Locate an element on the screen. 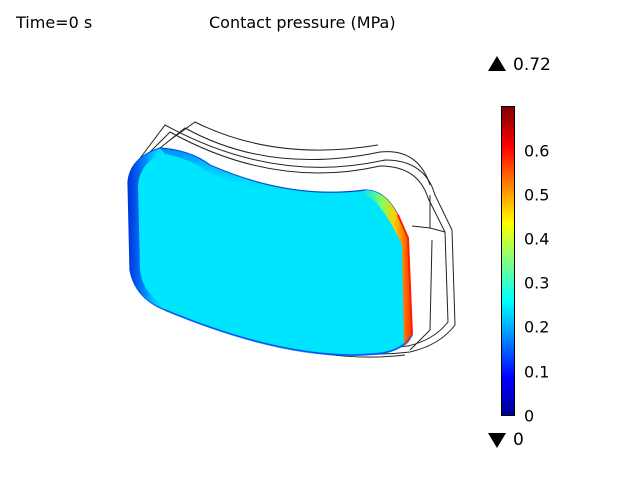  colorbar-min-label: 0 is located at coordinates (518, 440).